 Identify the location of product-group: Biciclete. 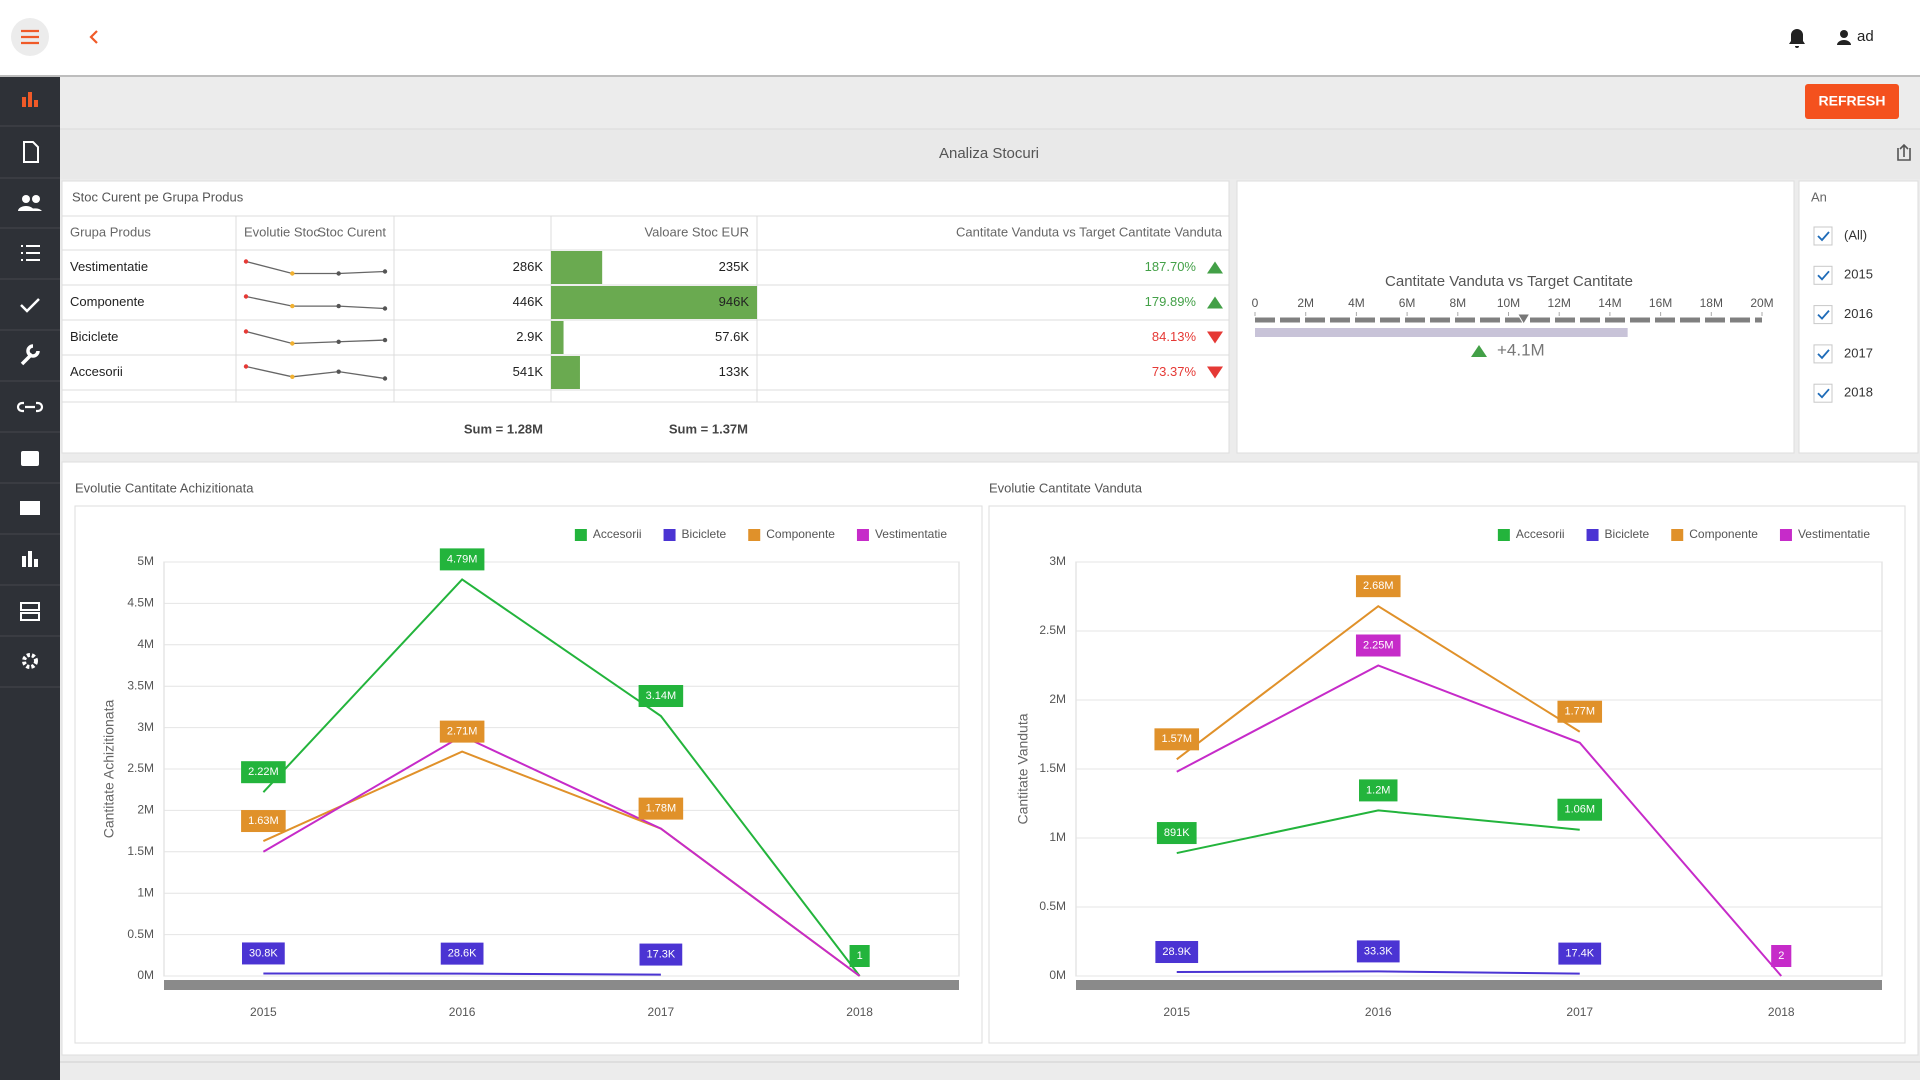
(94, 336).